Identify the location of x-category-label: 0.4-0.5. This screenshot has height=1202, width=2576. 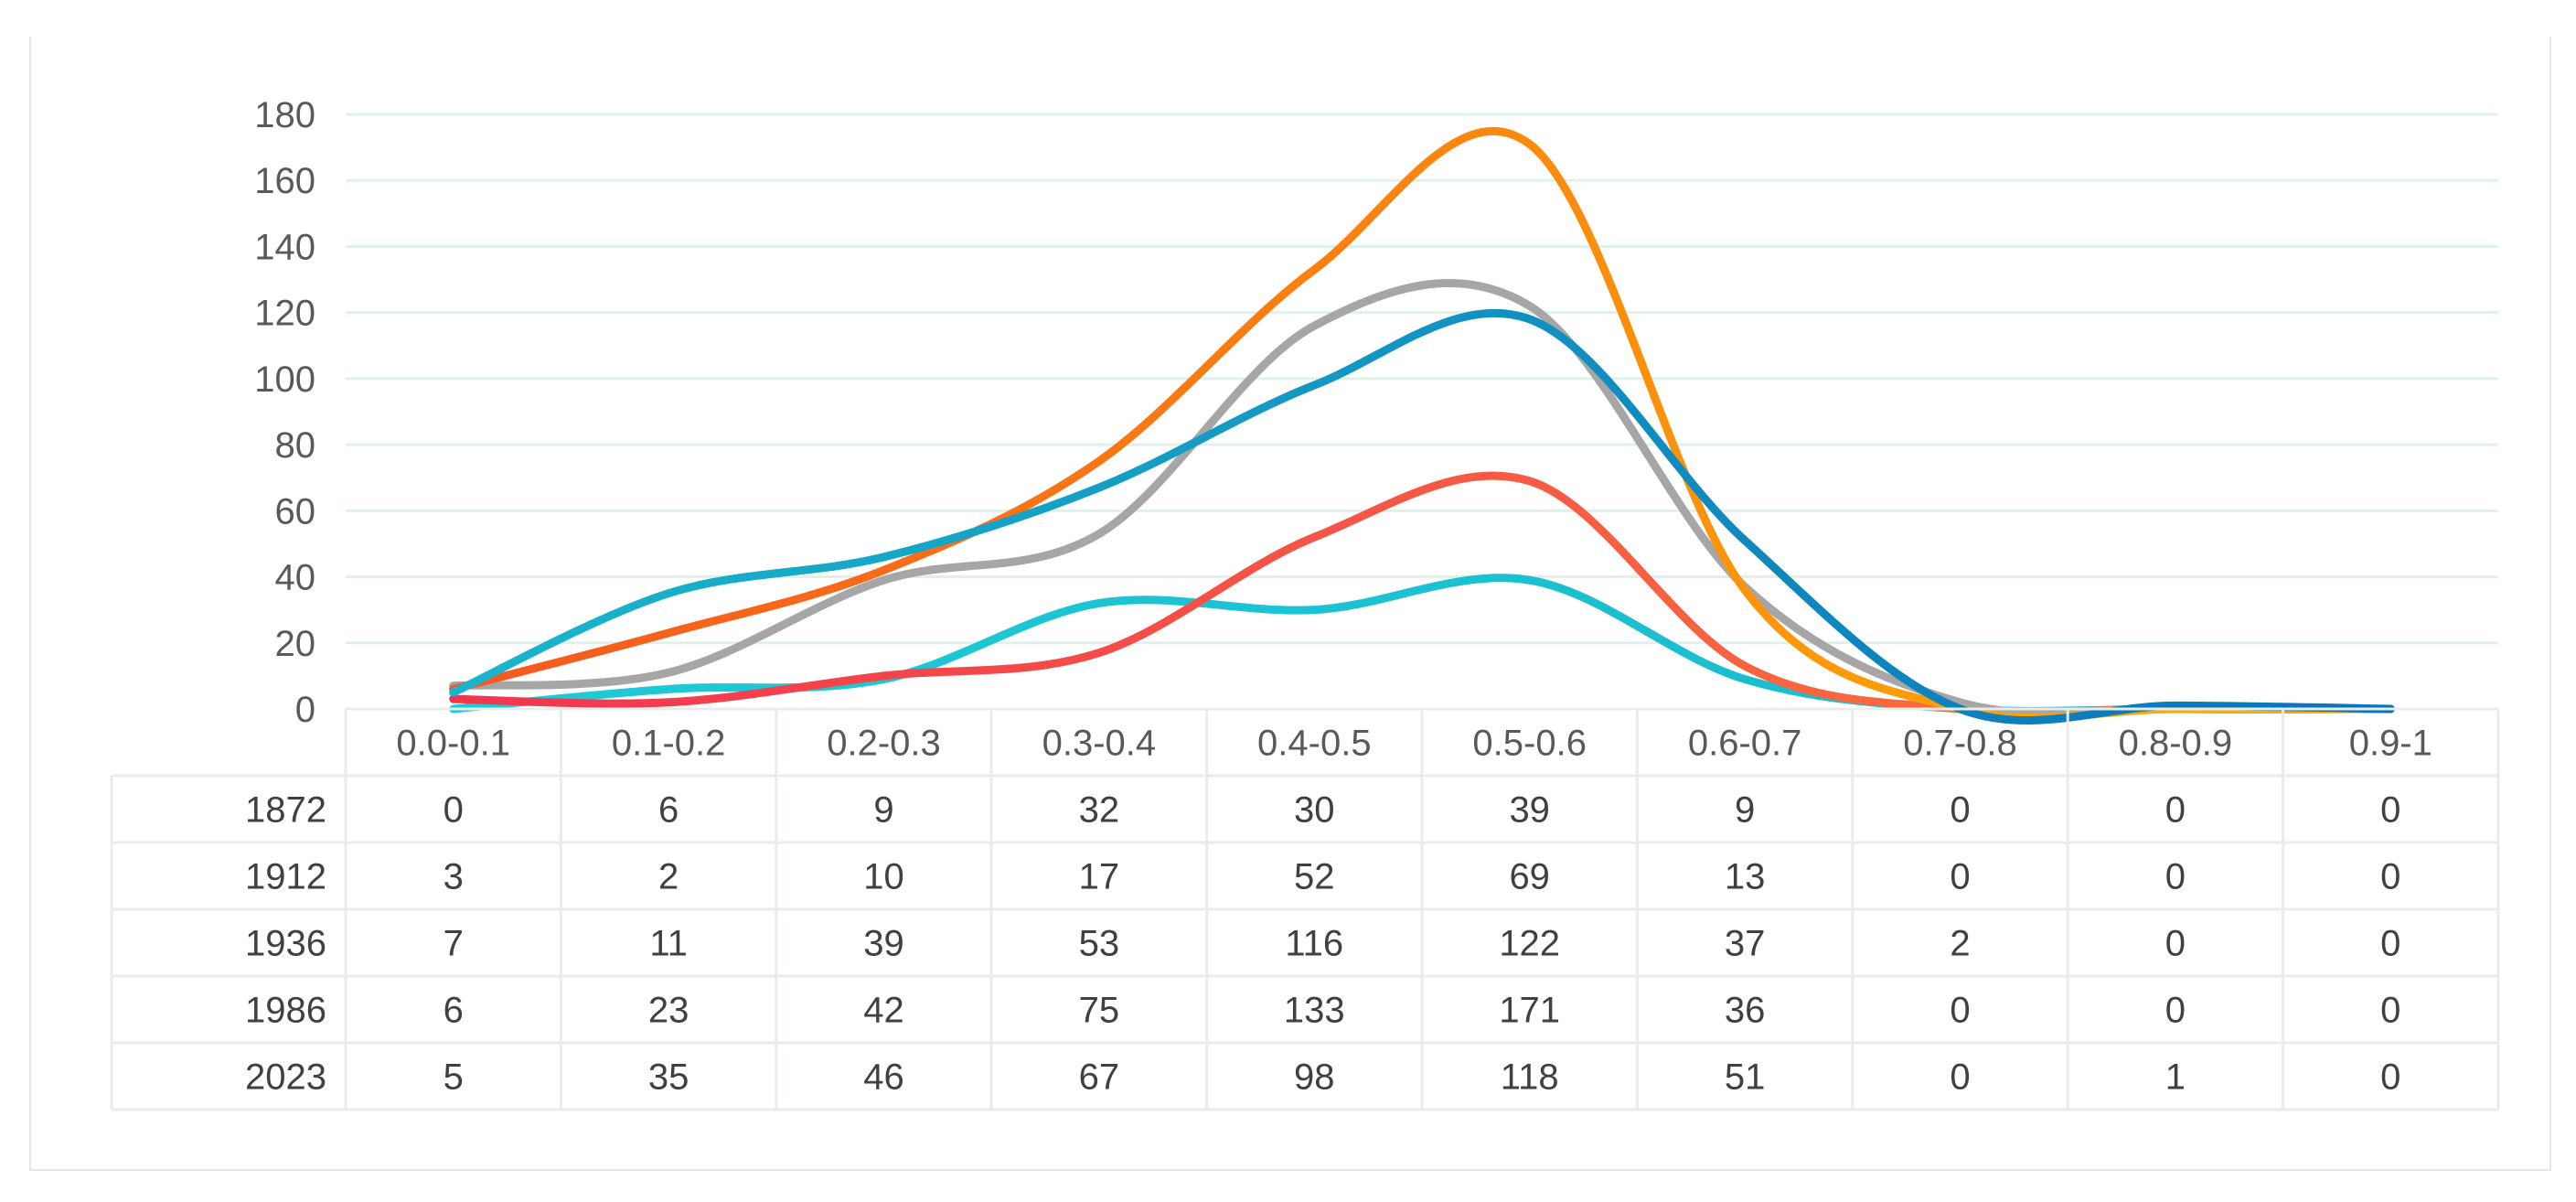
(1314, 744).